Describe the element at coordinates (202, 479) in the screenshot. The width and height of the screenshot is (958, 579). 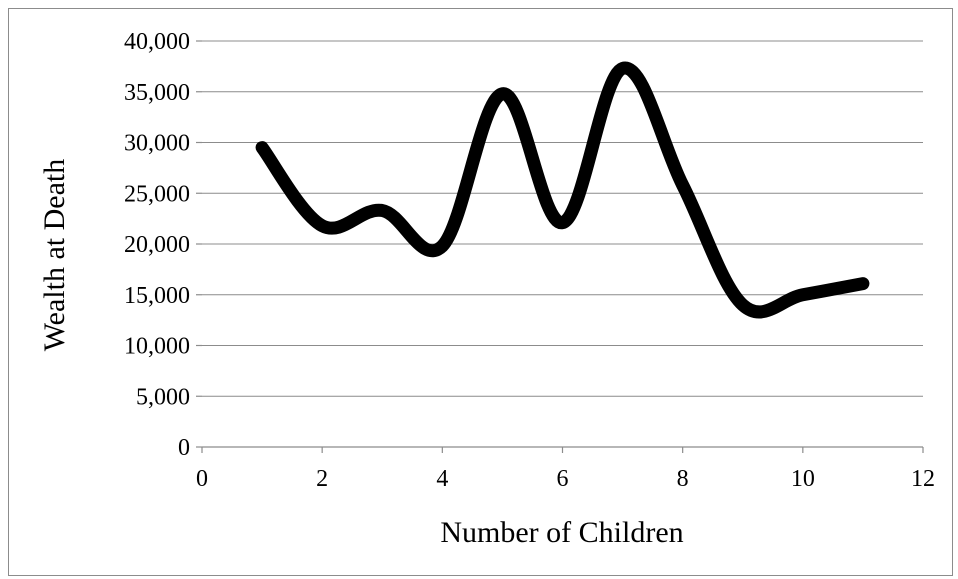
I see `x-tick-label: 0` at that location.